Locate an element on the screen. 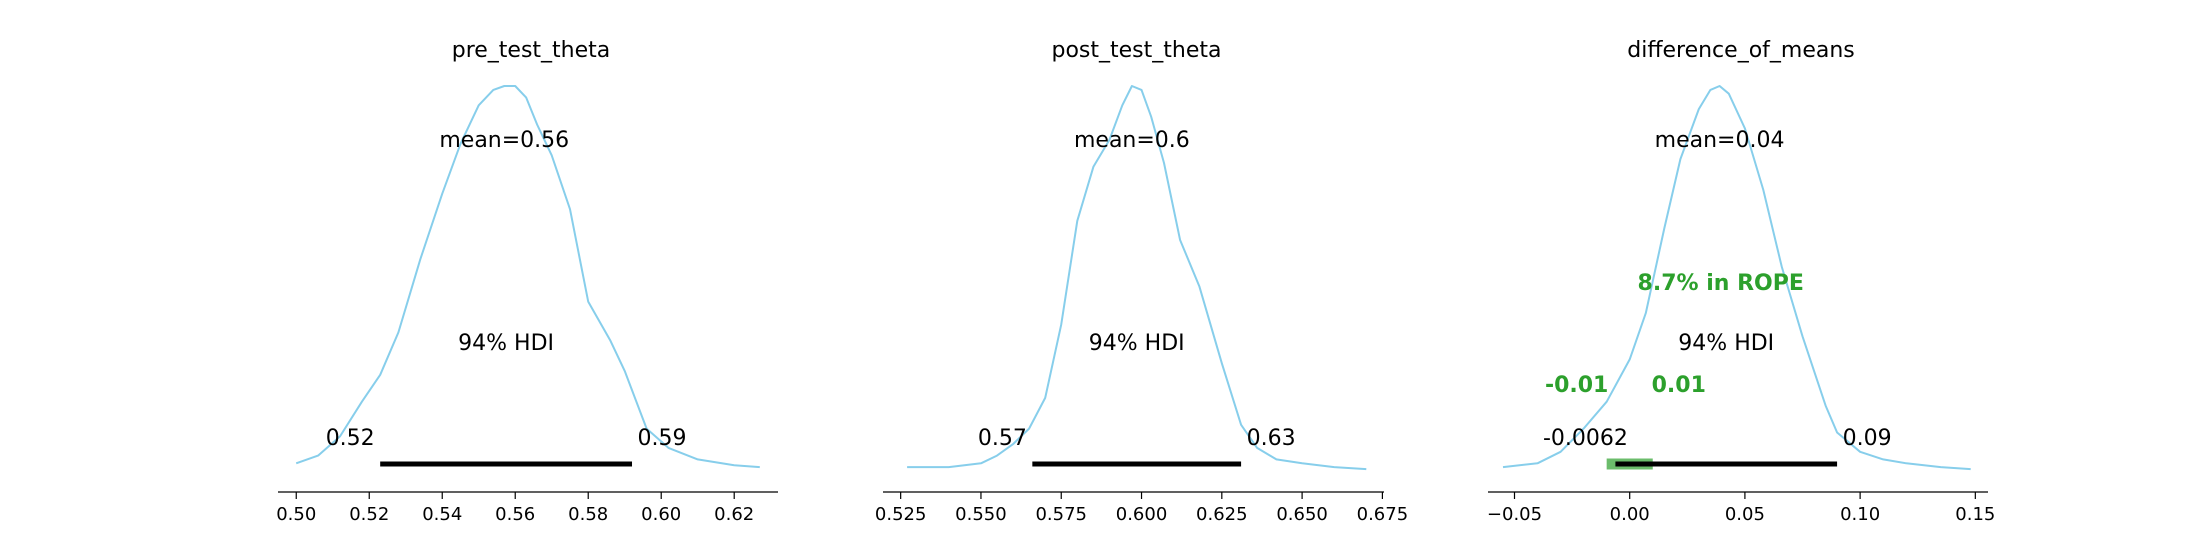 This screenshot has height=552, width=2208. hdi-lower-label: 0.57 is located at coordinates (1002, 438).